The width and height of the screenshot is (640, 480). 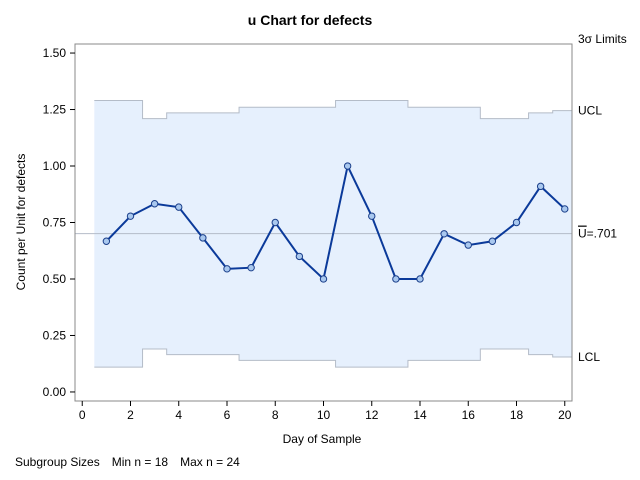 What do you see at coordinates (333, 358) in the screenshot?
I see `lcl-line` at bounding box center [333, 358].